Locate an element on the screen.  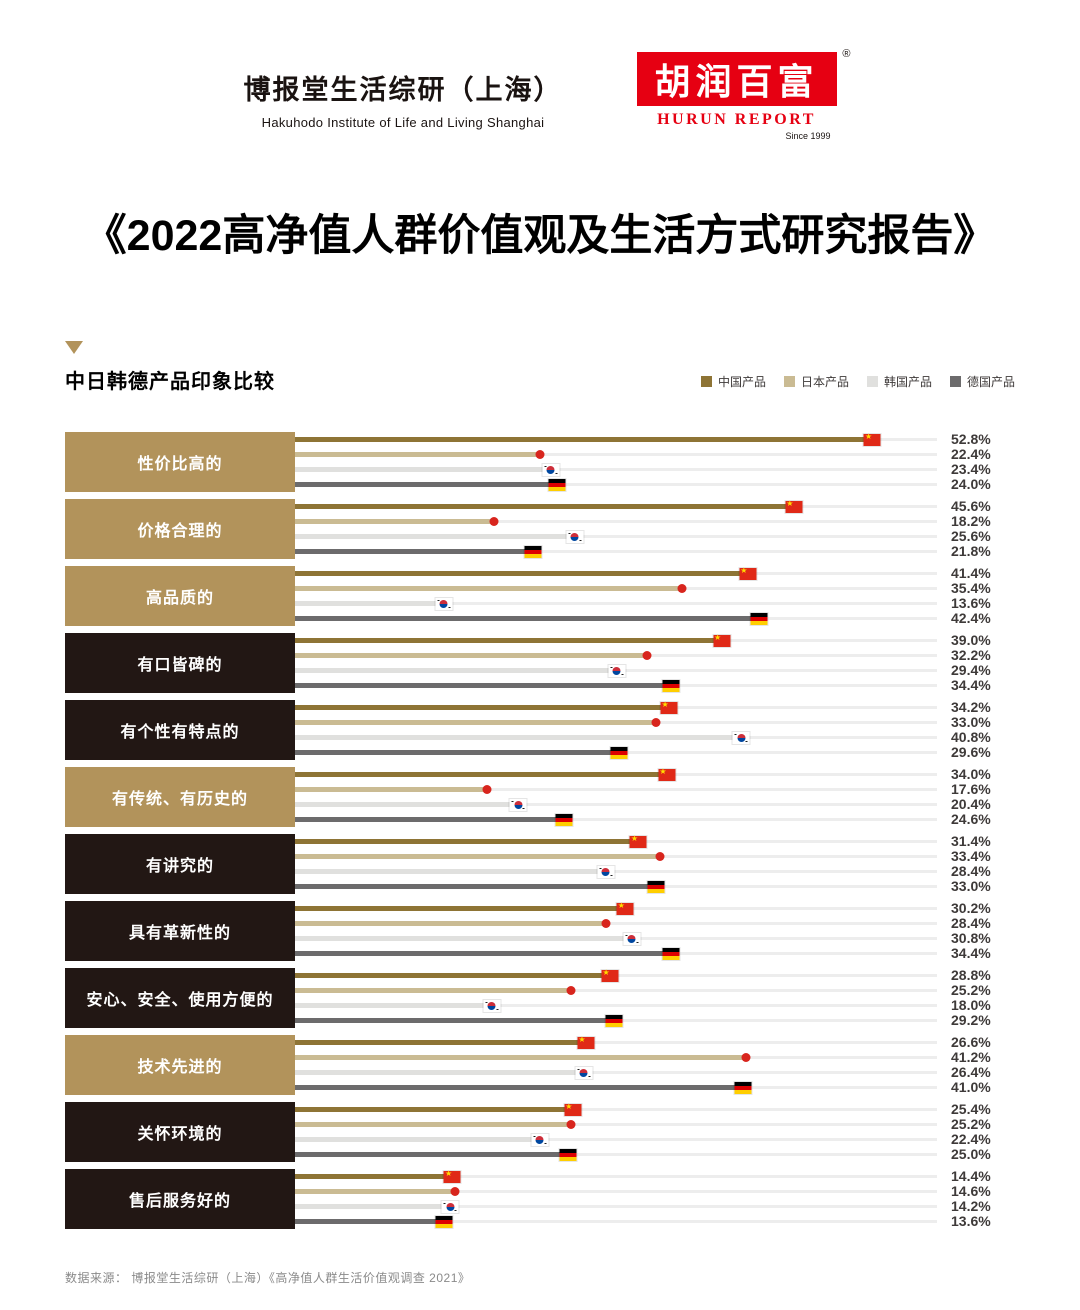
category-label: 有个性有特点的 is located at coordinates (180, 730).